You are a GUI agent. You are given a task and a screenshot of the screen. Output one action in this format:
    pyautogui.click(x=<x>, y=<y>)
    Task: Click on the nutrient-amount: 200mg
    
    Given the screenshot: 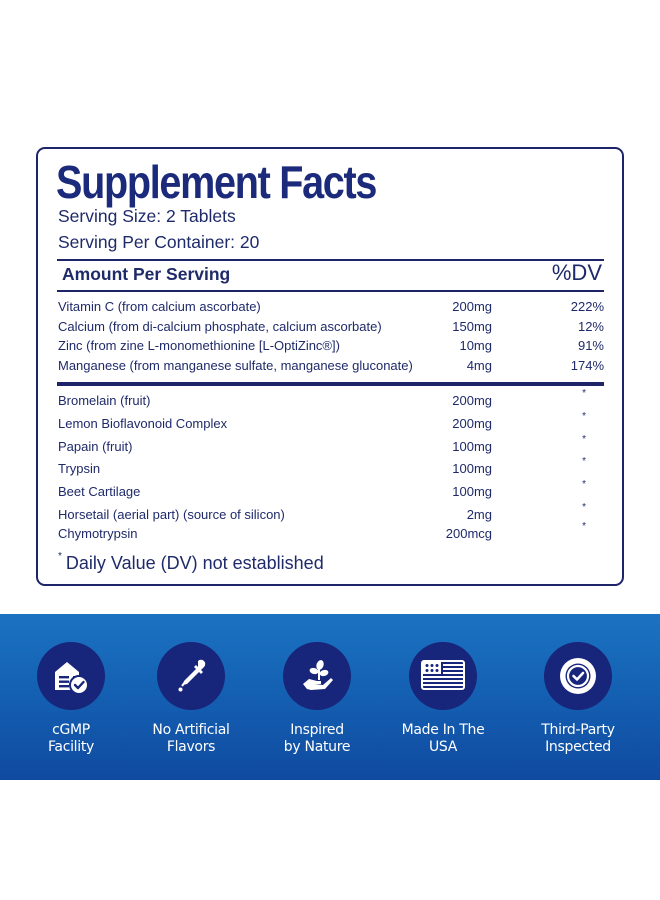 What is the action you would take?
    pyautogui.click(x=472, y=306)
    